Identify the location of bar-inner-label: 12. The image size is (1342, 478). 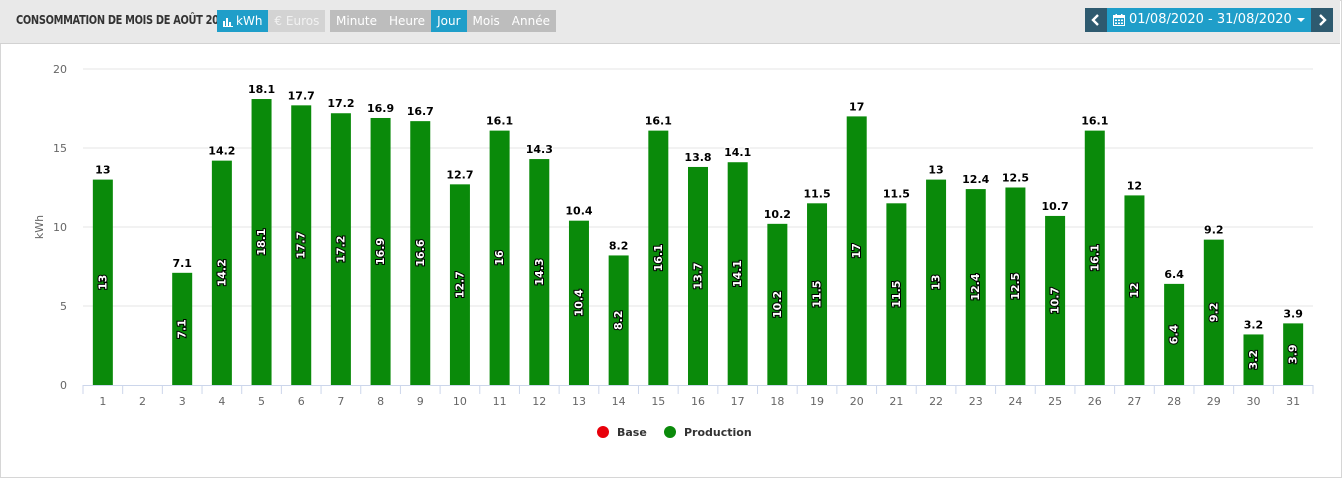
(1134, 290).